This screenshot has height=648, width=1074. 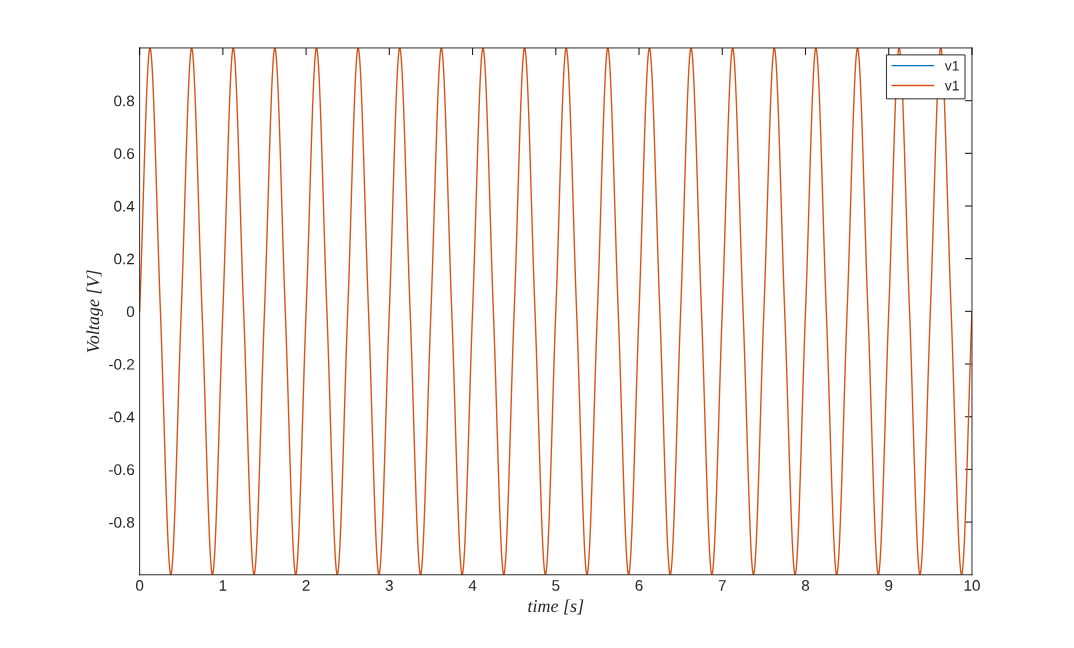 What do you see at coordinates (124, 153) in the screenshot?
I see `y-tick-label: 0.6` at bounding box center [124, 153].